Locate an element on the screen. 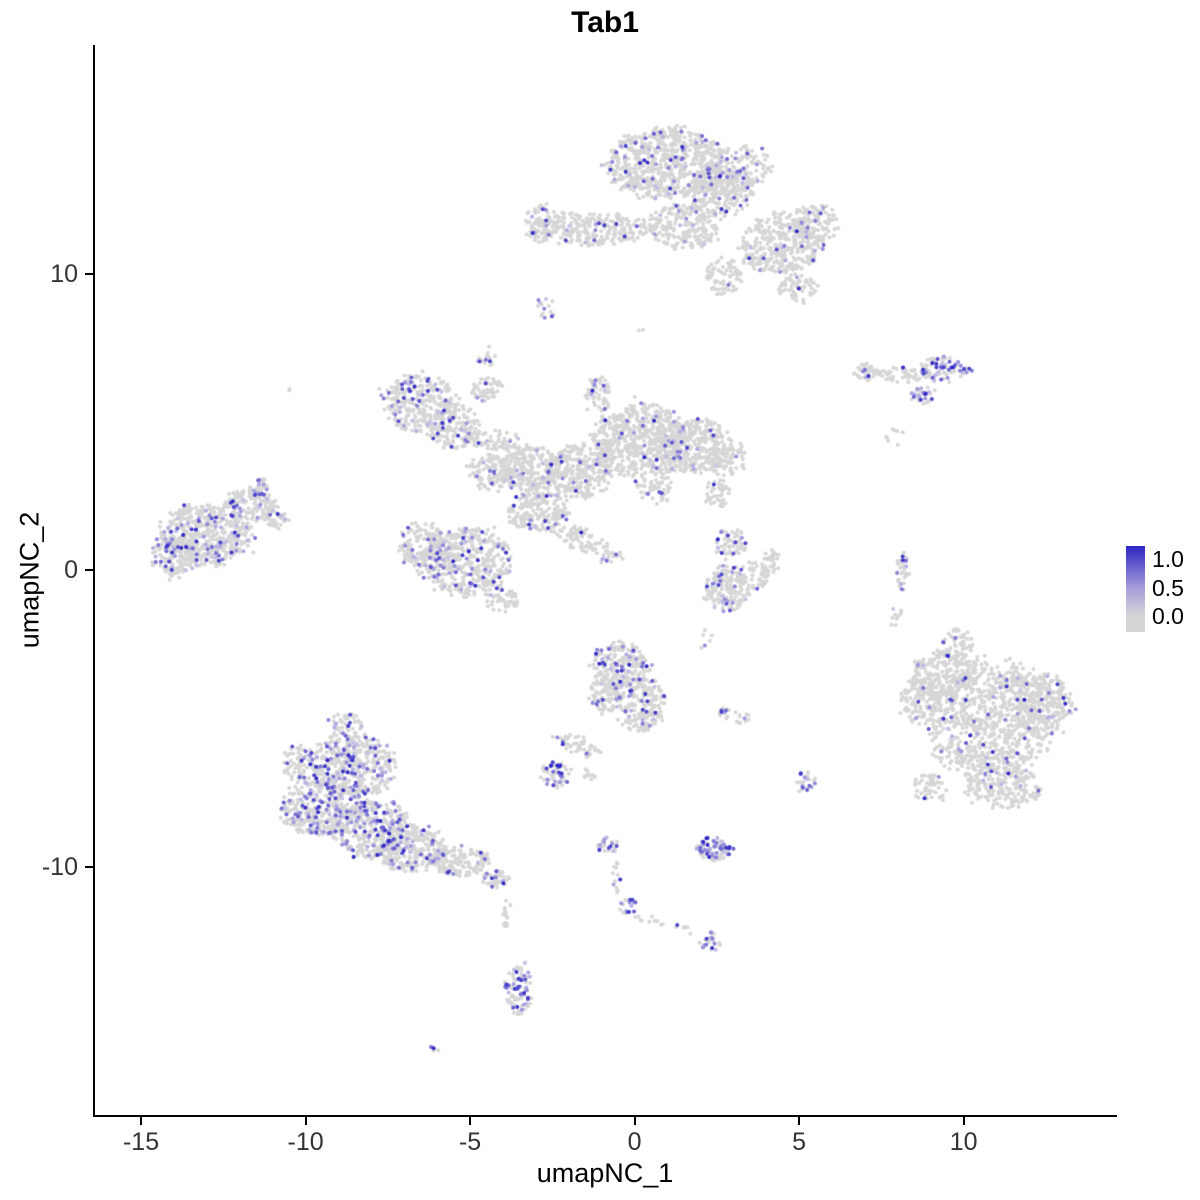  y-tick-label: 0 is located at coordinates (71, 570).